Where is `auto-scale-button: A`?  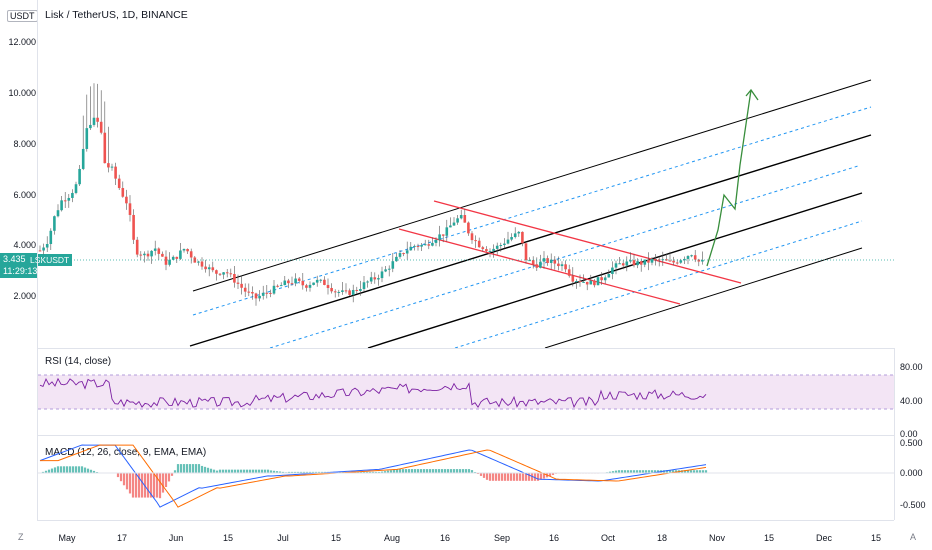
auto-scale-button: A is located at coordinates (913, 537).